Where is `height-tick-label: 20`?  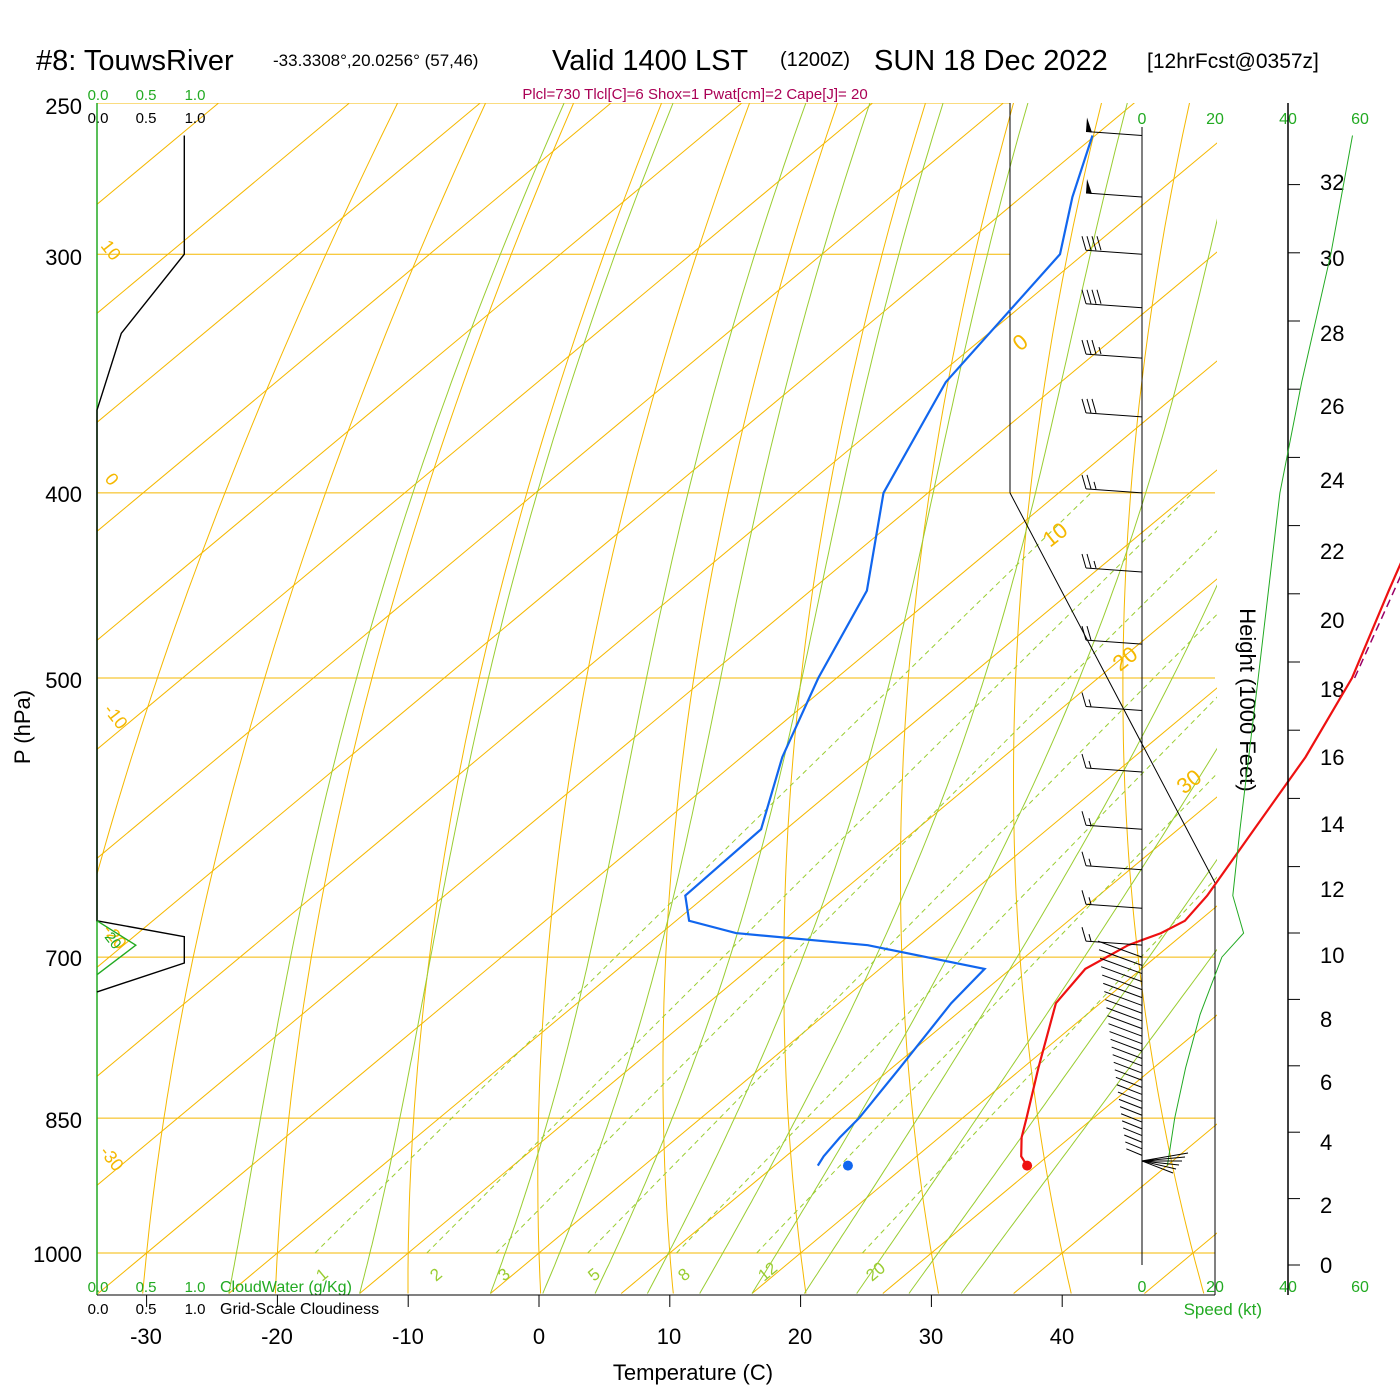
height-tick-label: 20 is located at coordinates (1332, 620).